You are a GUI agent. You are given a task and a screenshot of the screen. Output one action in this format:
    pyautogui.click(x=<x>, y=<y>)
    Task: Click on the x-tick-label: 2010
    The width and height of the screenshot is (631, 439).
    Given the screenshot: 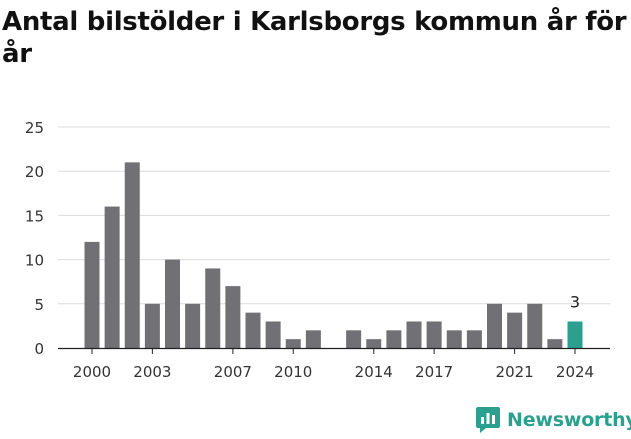 What is the action you would take?
    pyautogui.click(x=293, y=372)
    